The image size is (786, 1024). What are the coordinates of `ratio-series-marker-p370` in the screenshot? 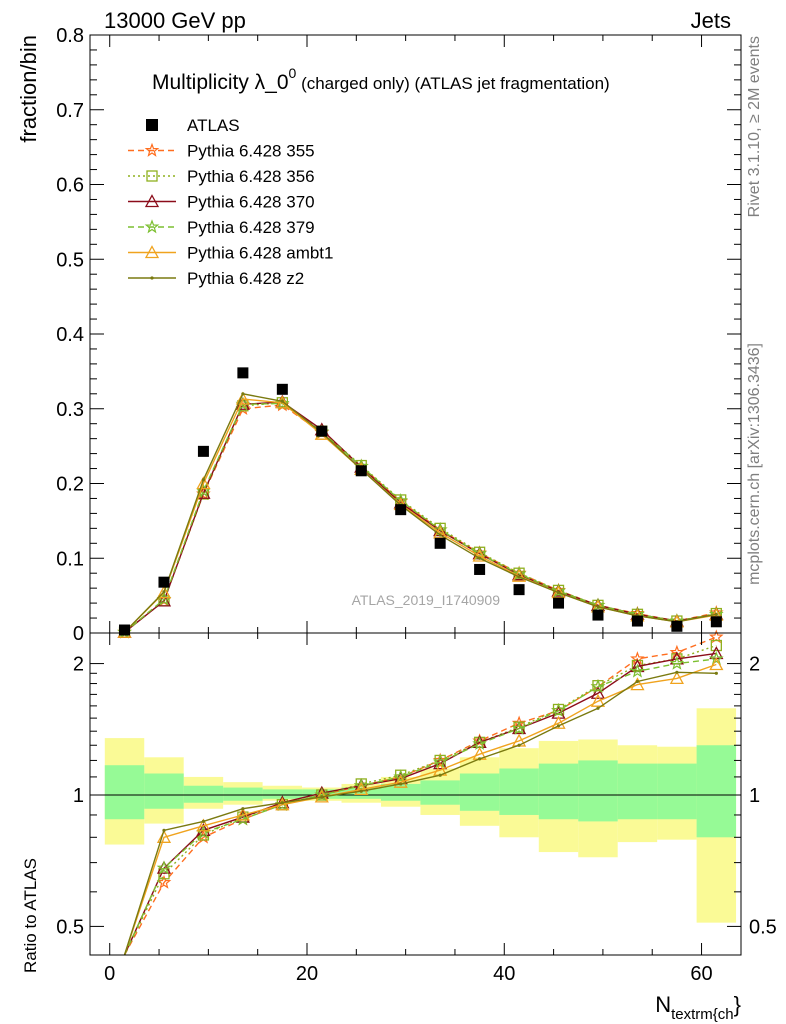 It's located at (519, 728).